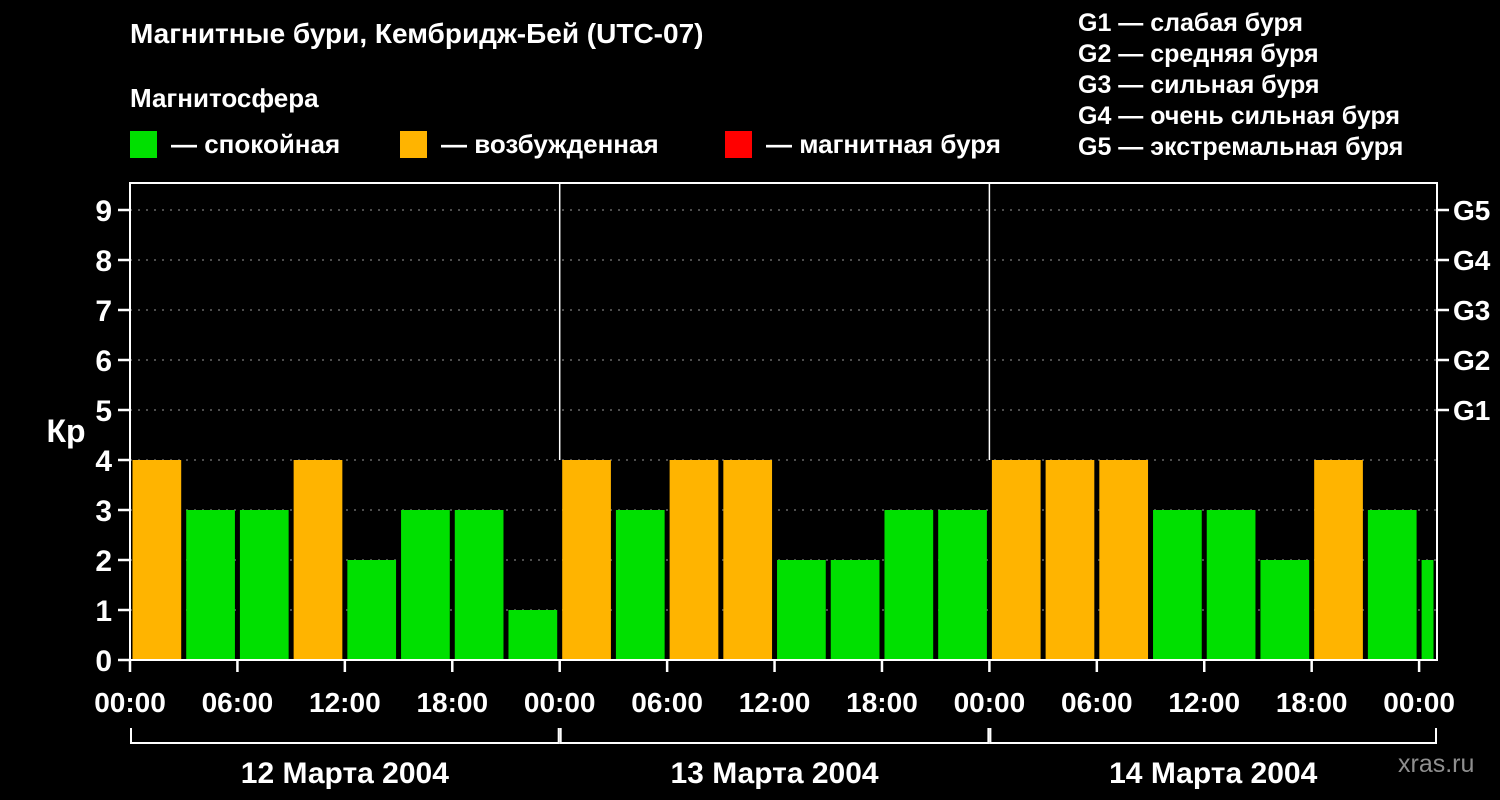 Image resolution: width=1500 pixels, height=800 pixels. What do you see at coordinates (1471, 210) in the screenshot?
I see `g-level-label: G5` at bounding box center [1471, 210].